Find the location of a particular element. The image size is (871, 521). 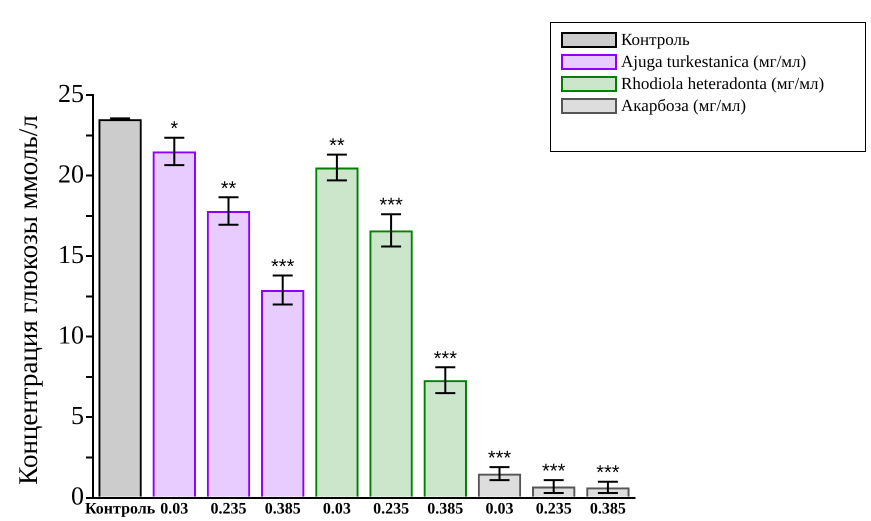

legend-label: Акарбоза (мг/мл) is located at coordinates (683, 106).